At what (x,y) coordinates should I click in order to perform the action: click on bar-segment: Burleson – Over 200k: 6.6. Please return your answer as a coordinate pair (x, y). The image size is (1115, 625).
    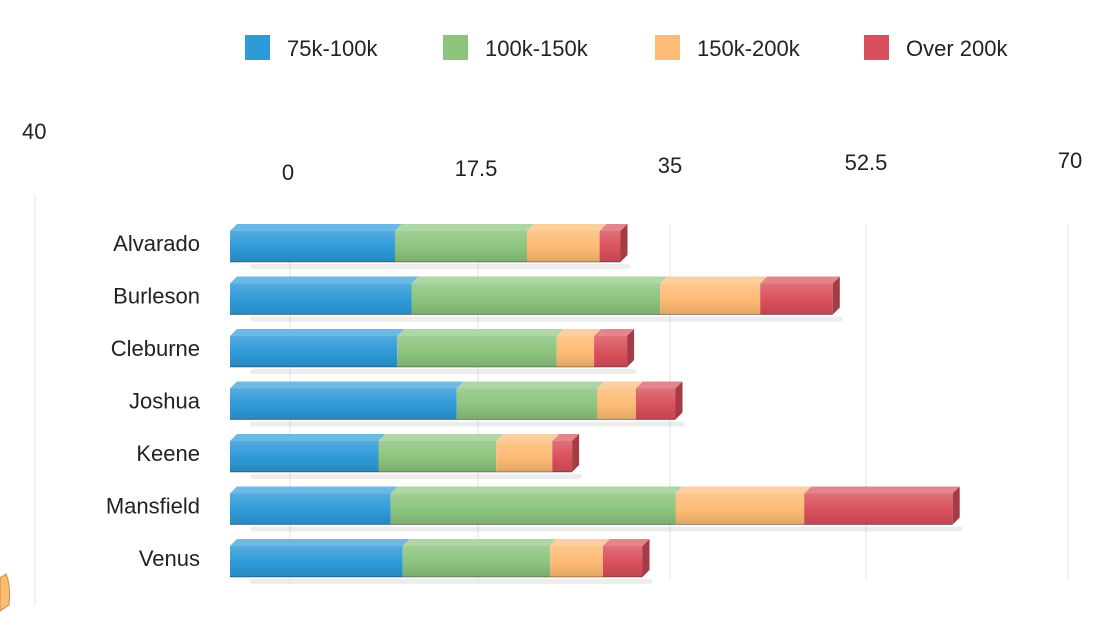
    Looking at the image, I should click on (800, 295).